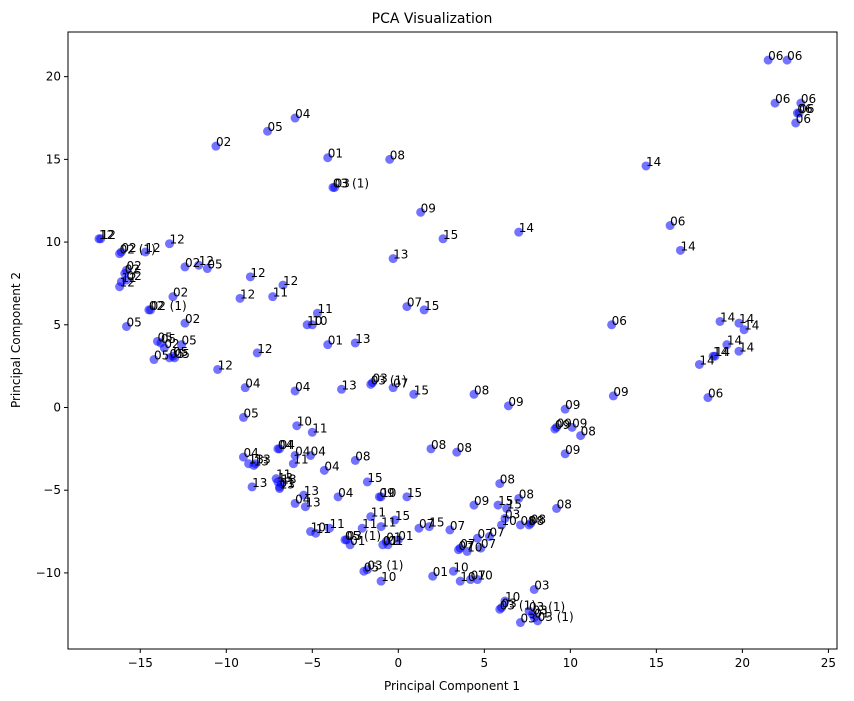  Describe the element at coordinates (226, 663) in the screenshot. I see `x-tick-label: −10` at that location.